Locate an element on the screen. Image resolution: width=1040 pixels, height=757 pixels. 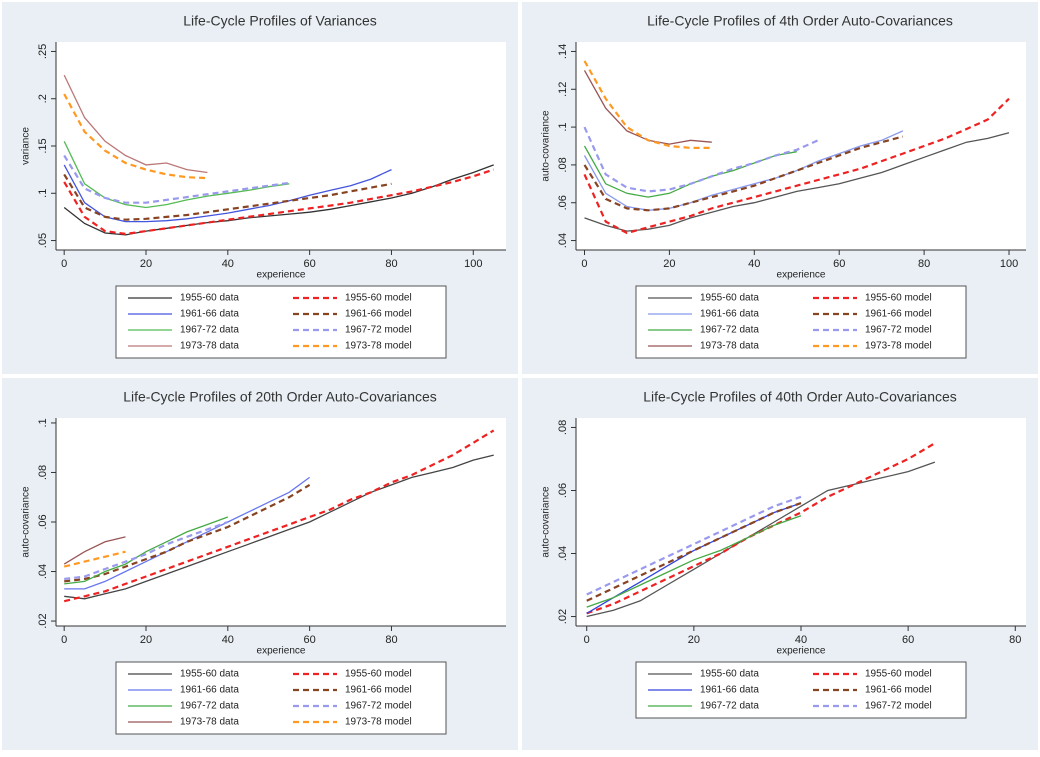
y-tick-label: .2 is located at coordinates (43, 98).